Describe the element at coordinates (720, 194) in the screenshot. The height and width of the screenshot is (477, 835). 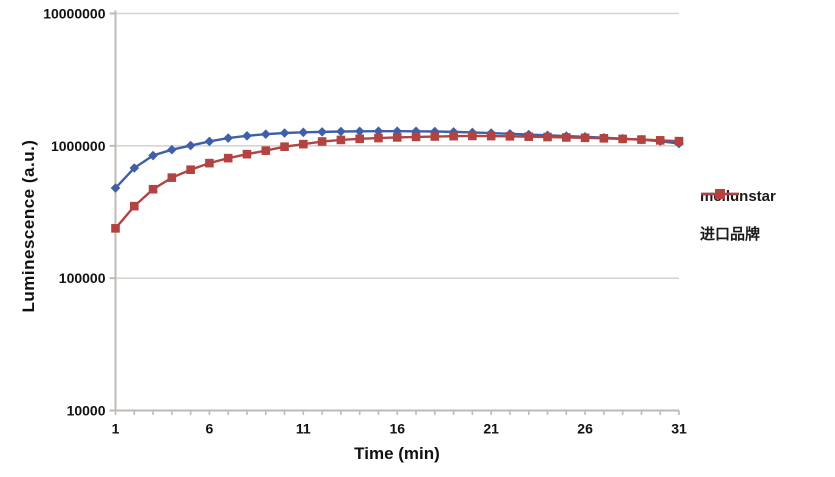
I see `imported-brand-series-swatch-icon` at that location.